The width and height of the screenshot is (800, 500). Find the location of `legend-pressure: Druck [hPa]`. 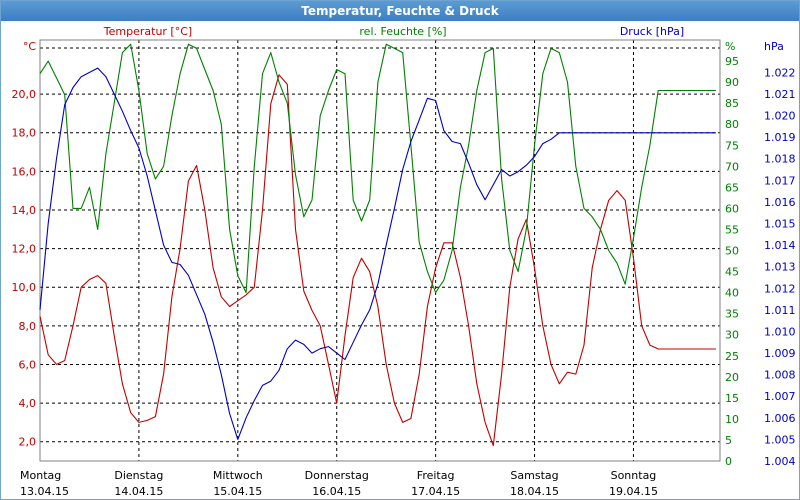

legend-pressure: Druck [hPa] is located at coordinates (652, 31).